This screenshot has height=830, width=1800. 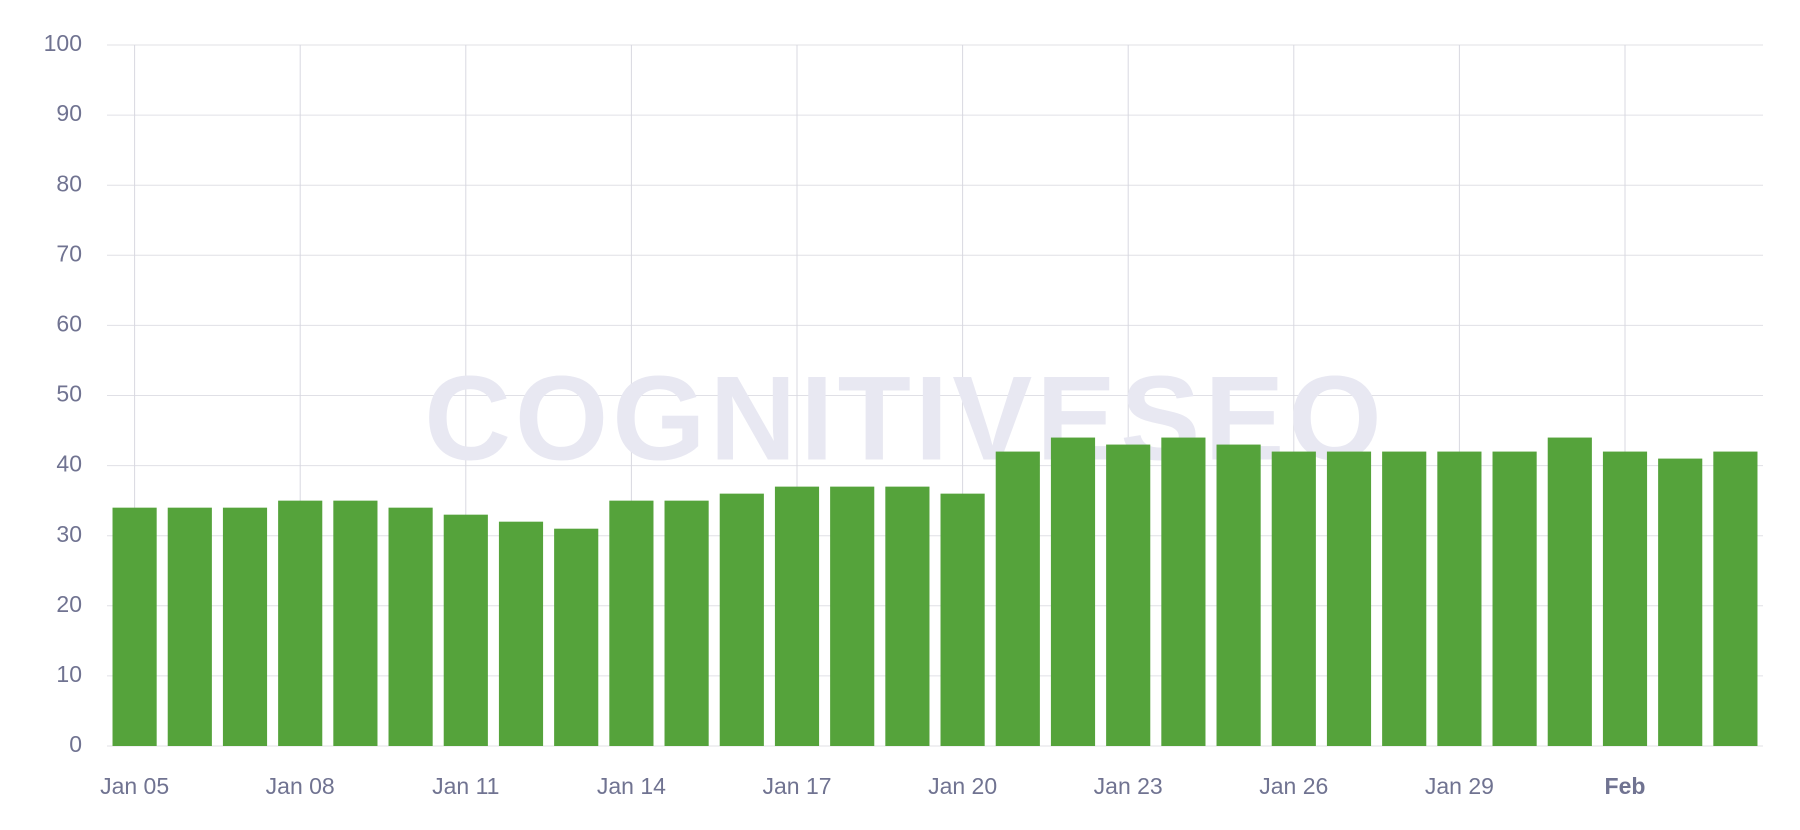 What do you see at coordinates (69, 534) in the screenshot?
I see `y-tick-label: 30` at bounding box center [69, 534].